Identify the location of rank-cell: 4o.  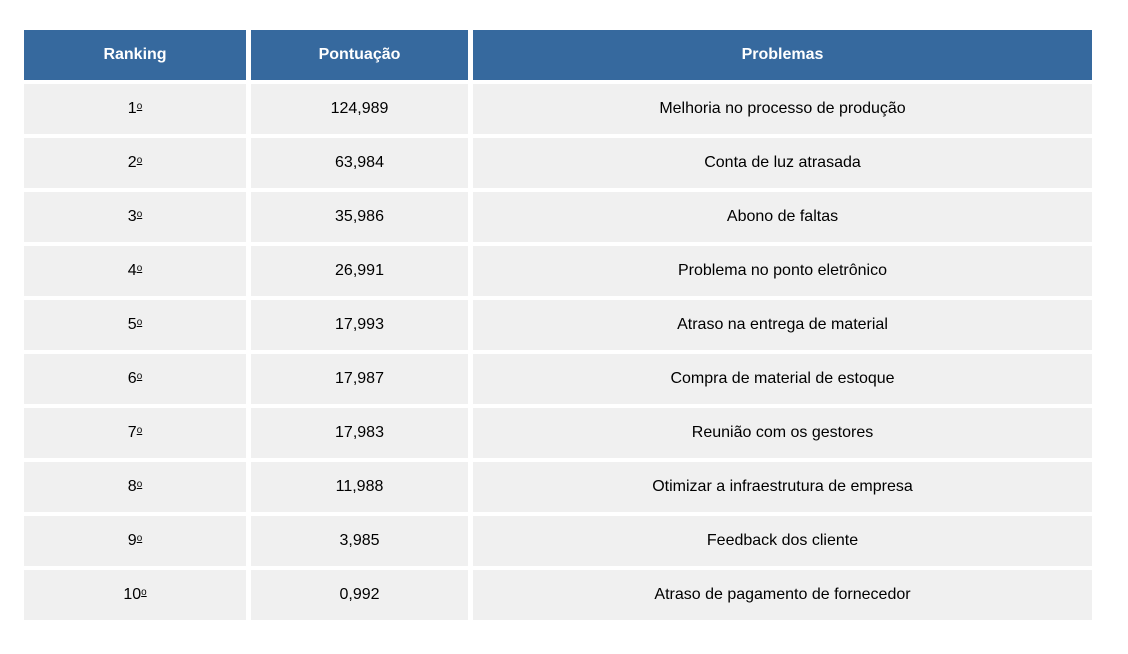
(135, 271).